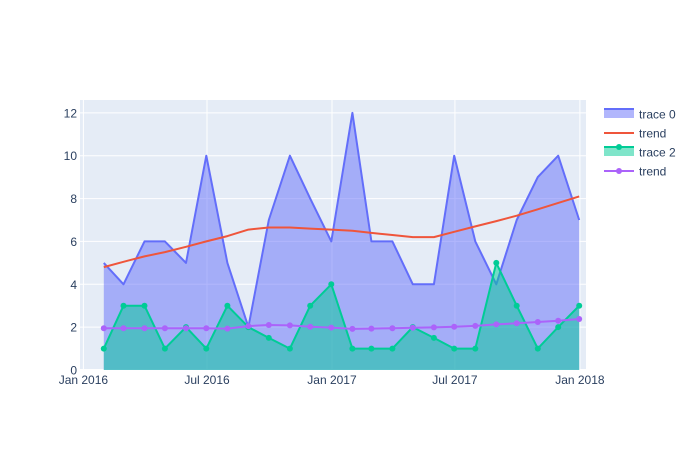  Describe the element at coordinates (84, 380) in the screenshot. I see `x-tick-label: Jan 2016` at that location.